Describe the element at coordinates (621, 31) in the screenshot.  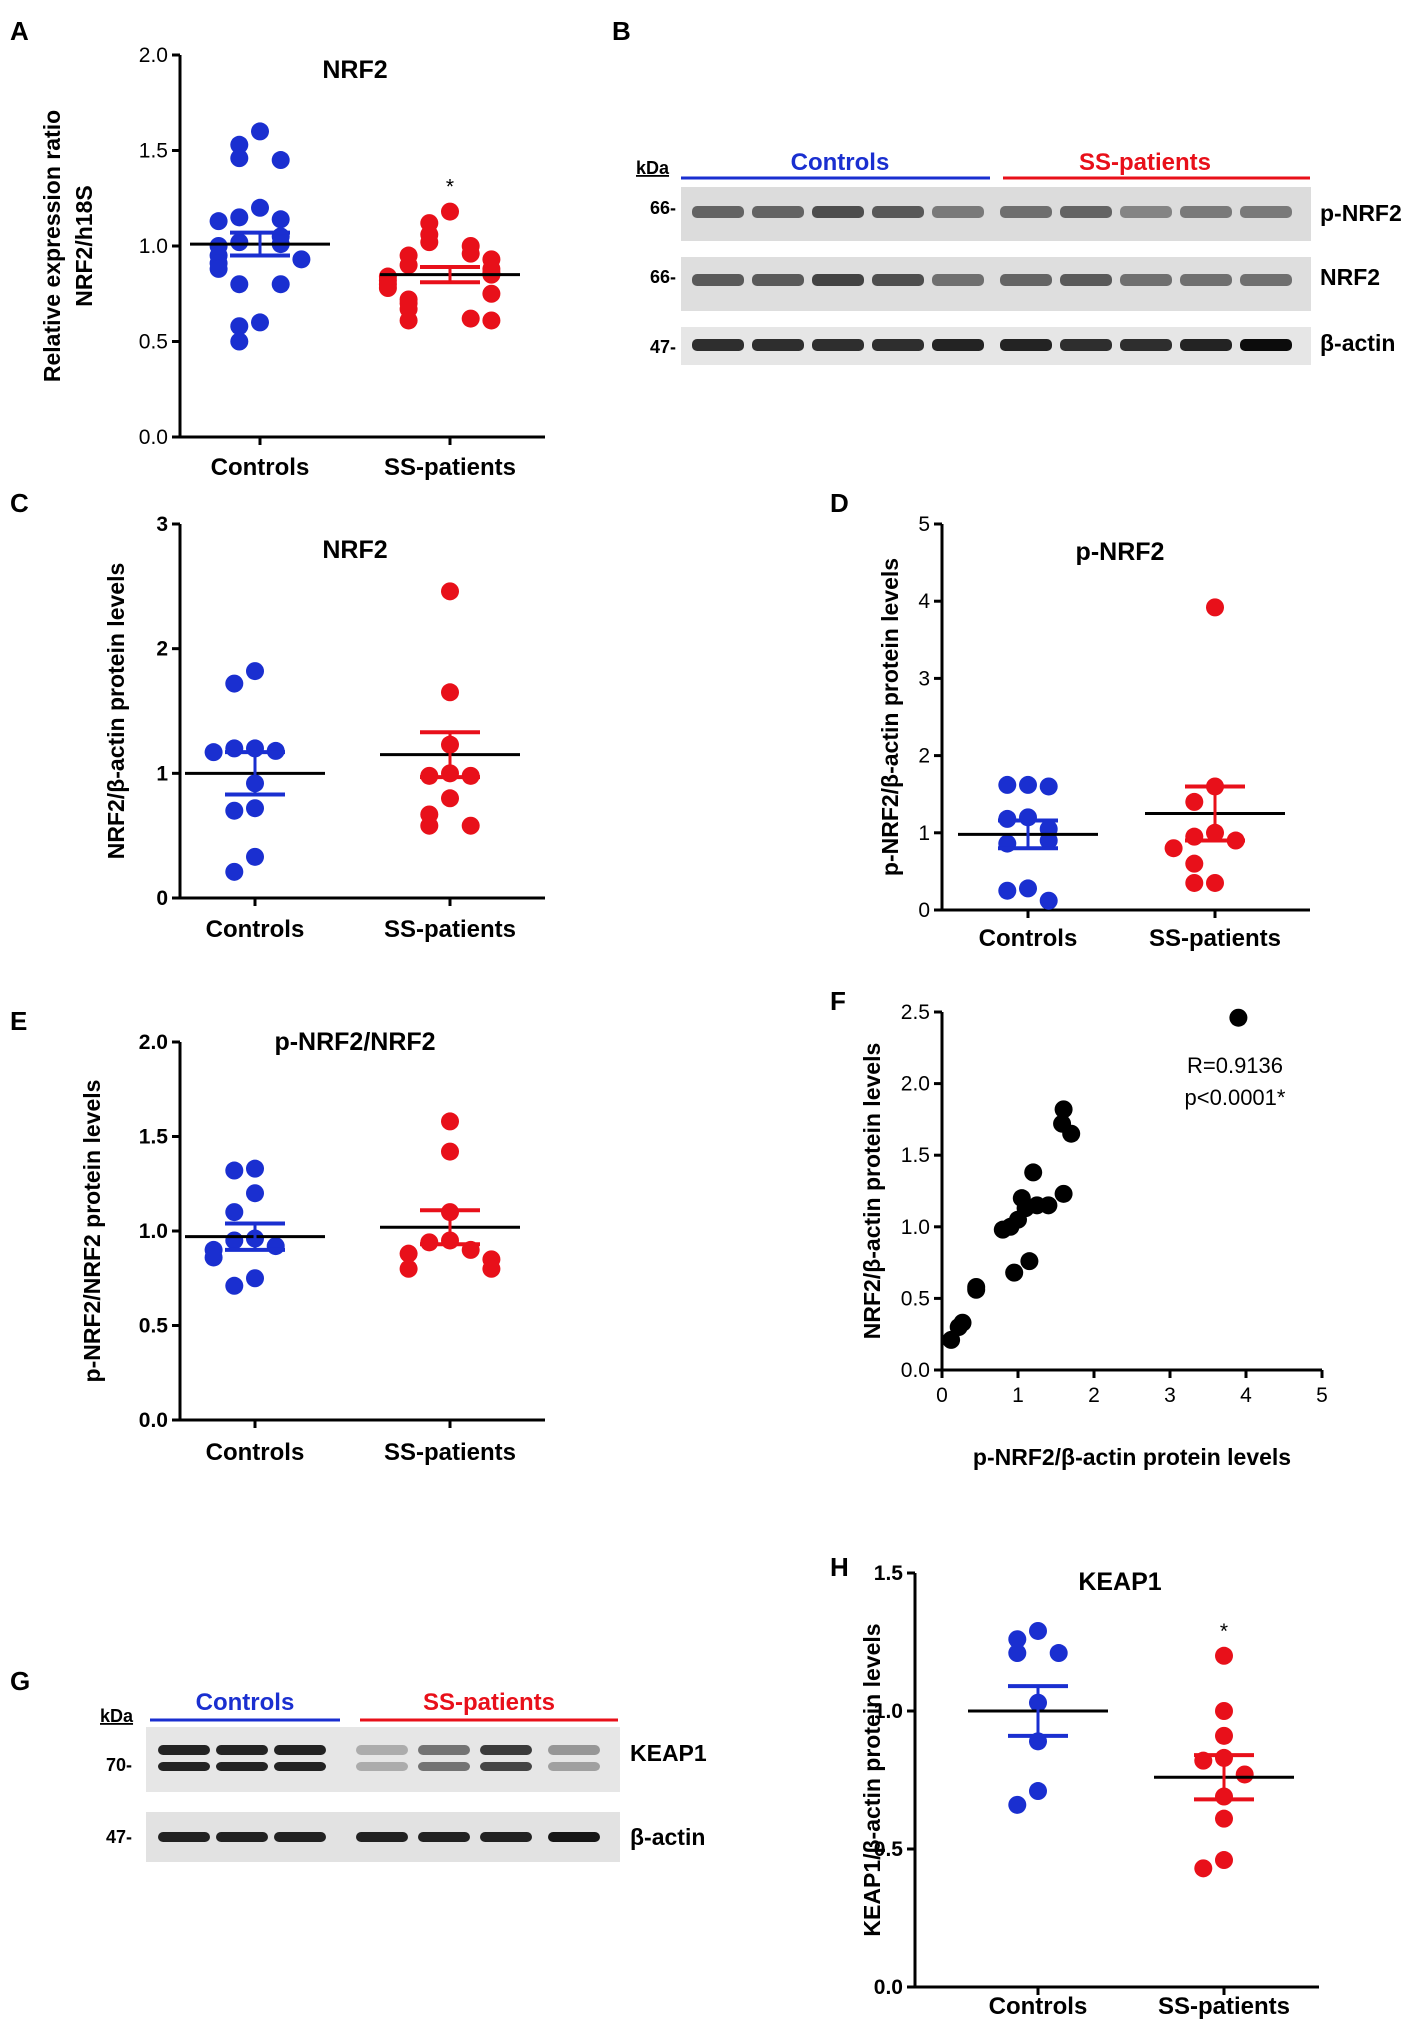
I see `panel-letter-b: B` at that location.